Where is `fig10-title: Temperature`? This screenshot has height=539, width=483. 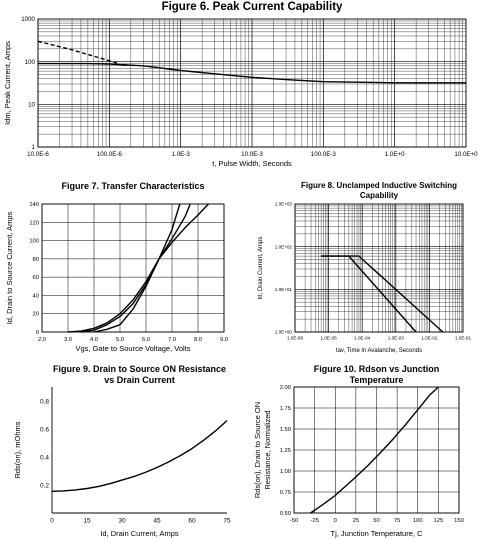 fig10-title: Temperature is located at coordinates (377, 380).